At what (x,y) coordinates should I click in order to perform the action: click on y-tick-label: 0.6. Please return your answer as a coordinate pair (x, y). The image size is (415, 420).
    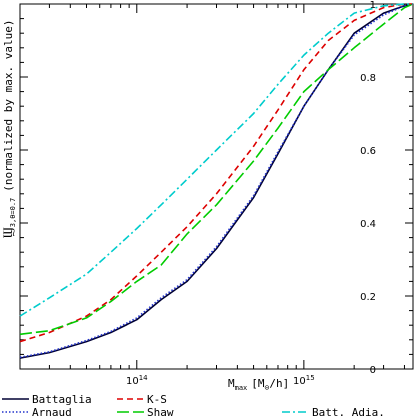
    Looking at the image, I should click on (368, 151).